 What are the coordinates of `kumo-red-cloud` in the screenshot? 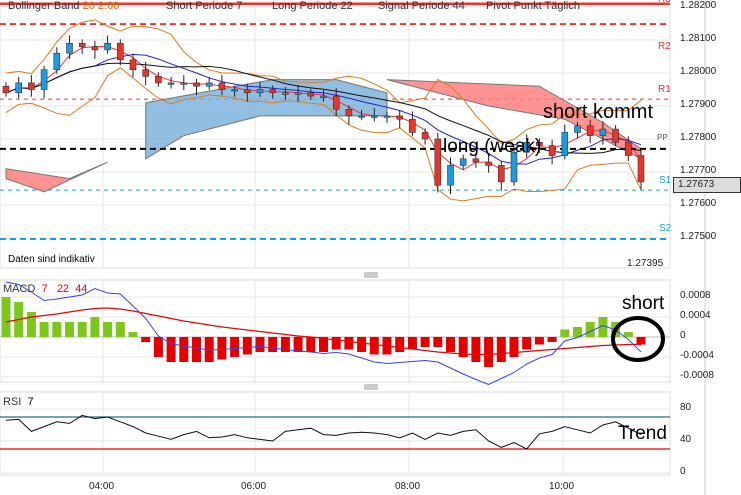 It's located at (56, 177).